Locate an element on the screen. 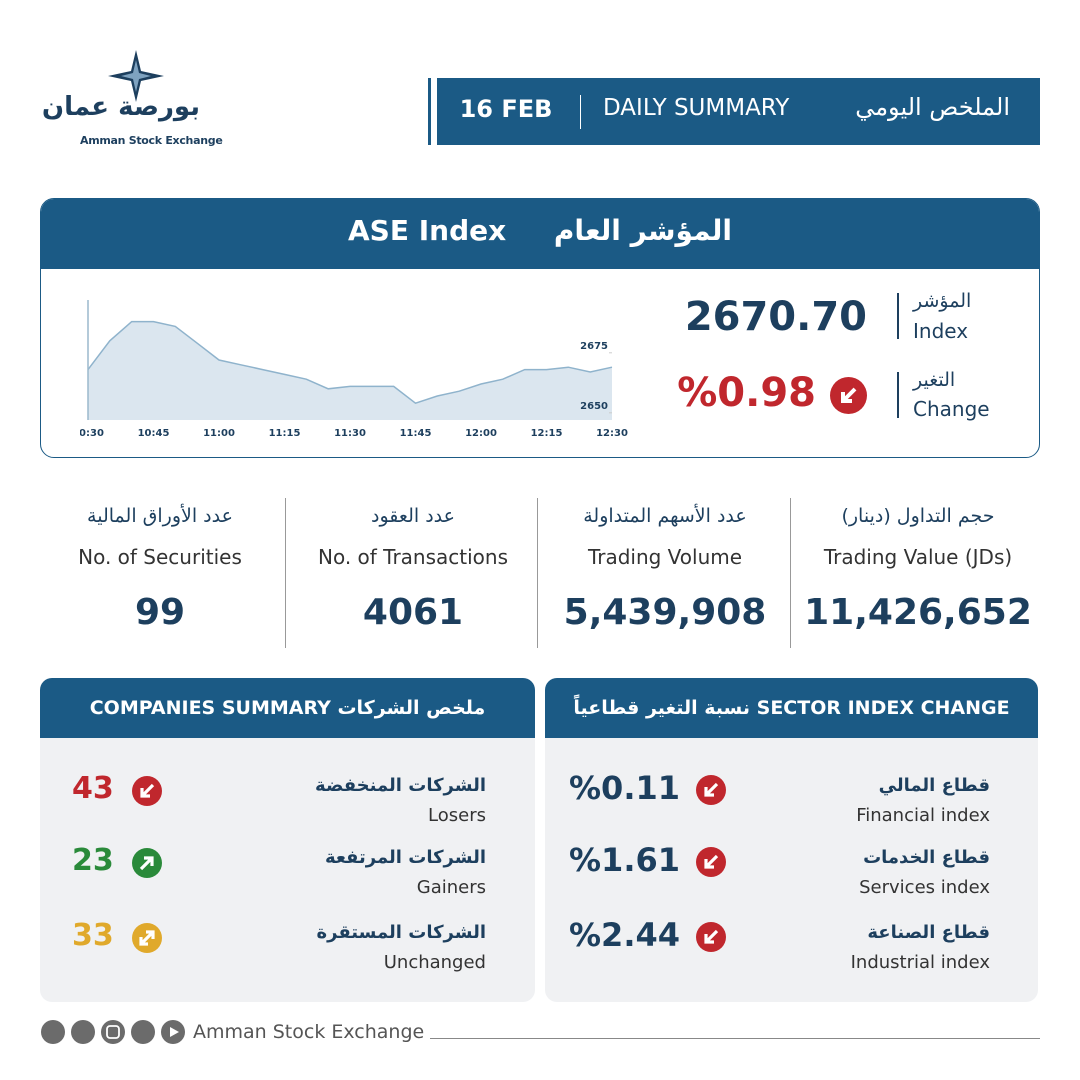 The image size is (1080, 1080). logo-ar: بورصة عمان is located at coordinates (120, 107).